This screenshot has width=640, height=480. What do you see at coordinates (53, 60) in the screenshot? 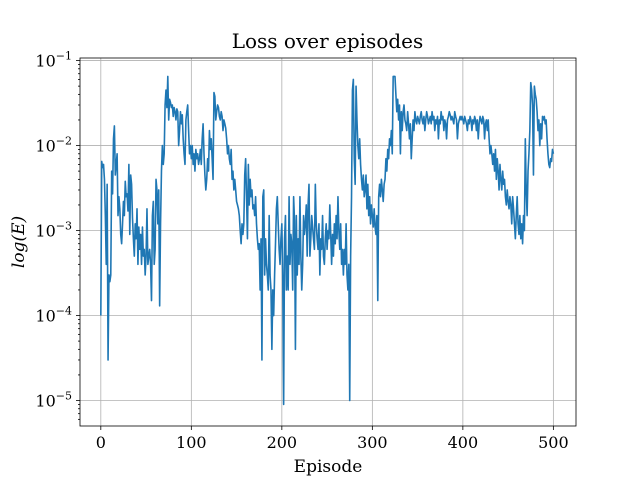
I see `y-tick-label: 10⁻¹` at bounding box center [53, 60].